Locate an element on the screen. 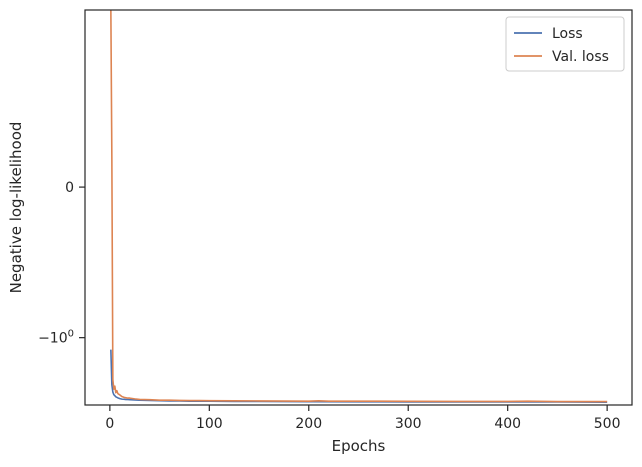  legend-entry-label: Loss is located at coordinates (567, 34).